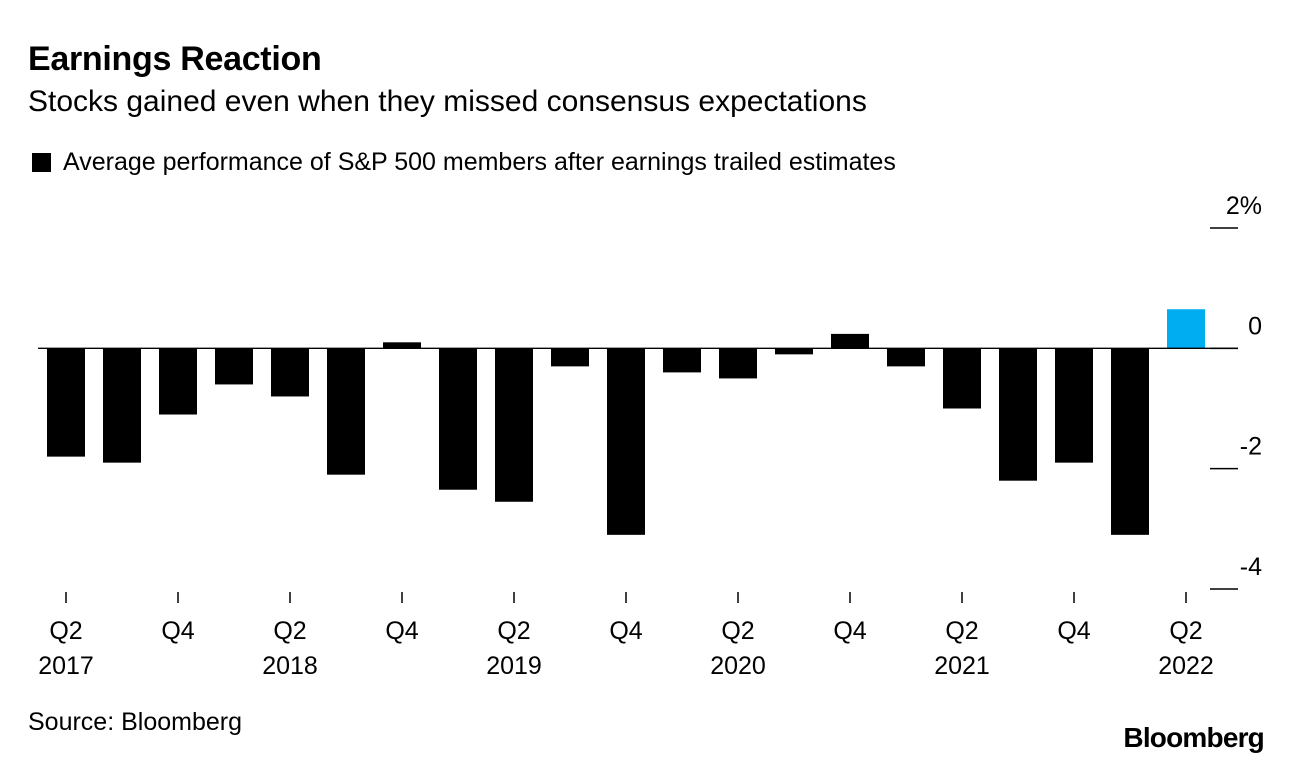 The width and height of the screenshot is (1292, 764). Describe the element at coordinates (66, 666) in the screenshot. I see `x-year-label-0: 2017` at that location.